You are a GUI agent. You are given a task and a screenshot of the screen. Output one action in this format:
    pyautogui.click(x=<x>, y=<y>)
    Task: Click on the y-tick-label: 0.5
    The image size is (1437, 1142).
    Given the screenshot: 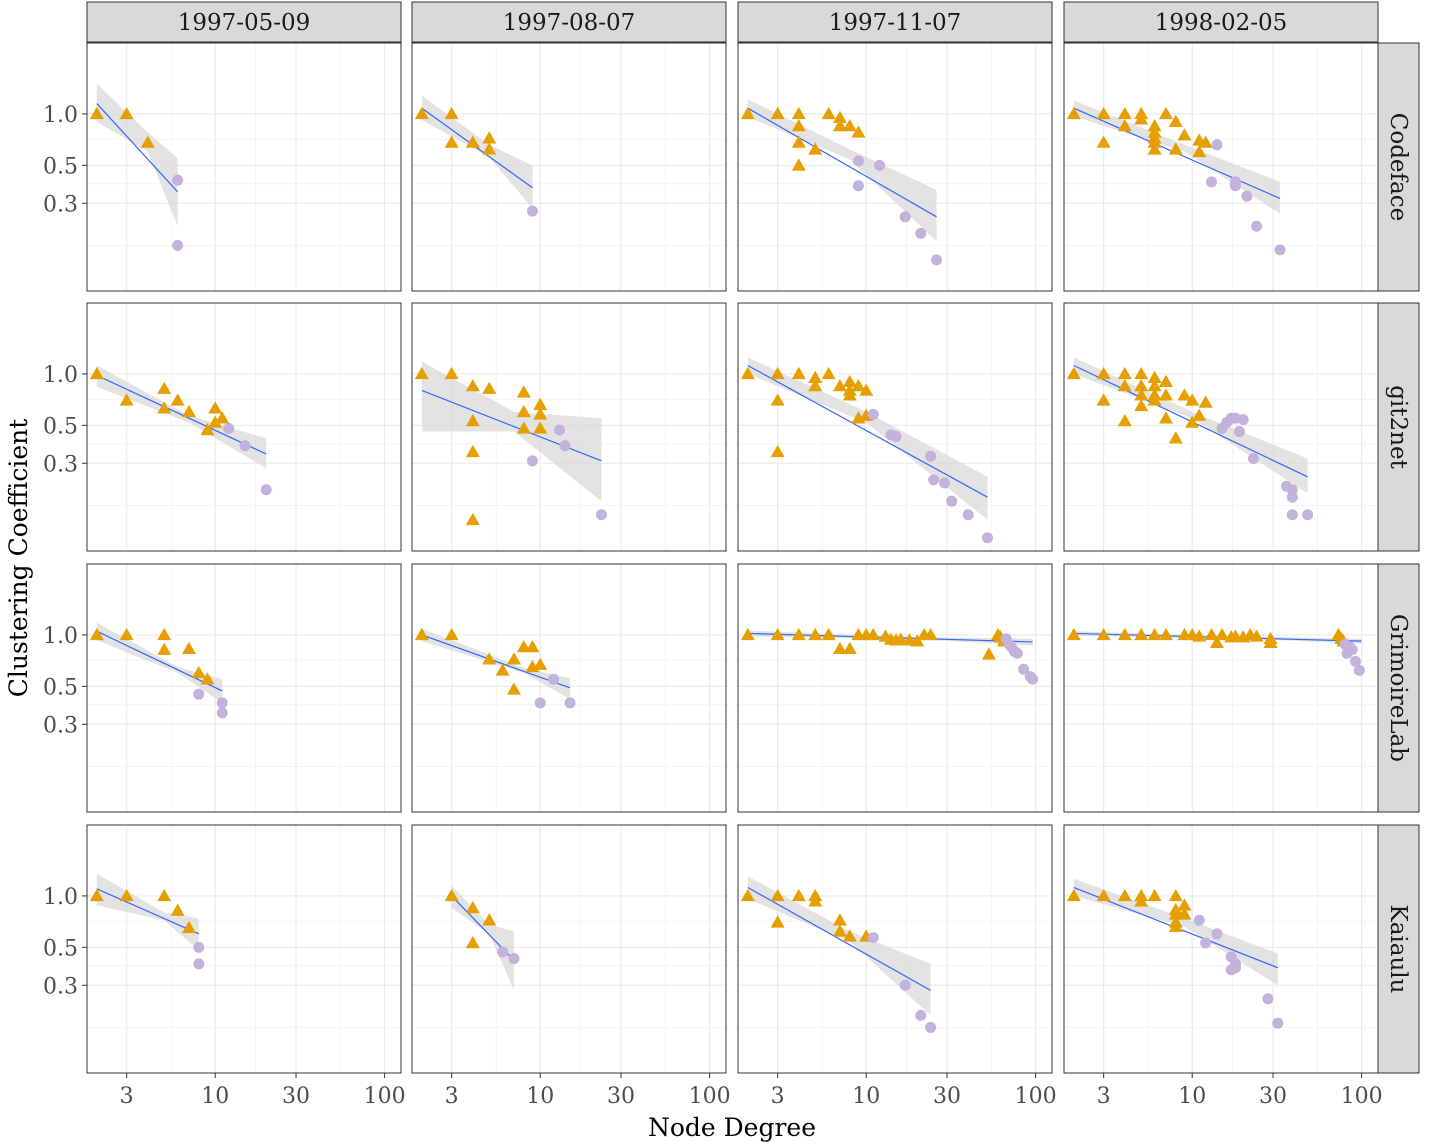 What is the action you would take?
    pyautogui.click(x=60, y=687)
    